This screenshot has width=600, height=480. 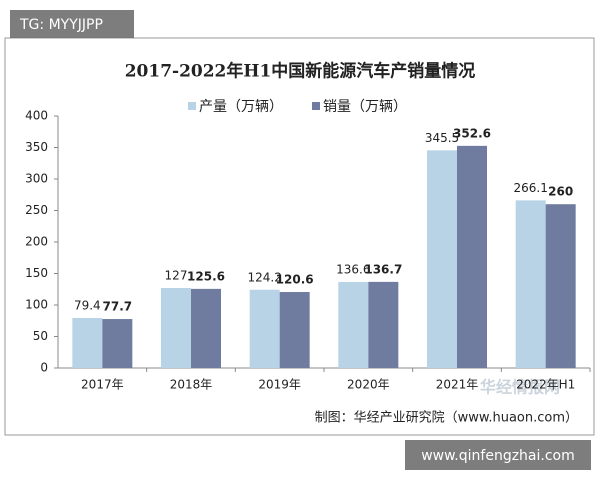 I want to click on value-label: 125.6, so click(x=206, y=276).